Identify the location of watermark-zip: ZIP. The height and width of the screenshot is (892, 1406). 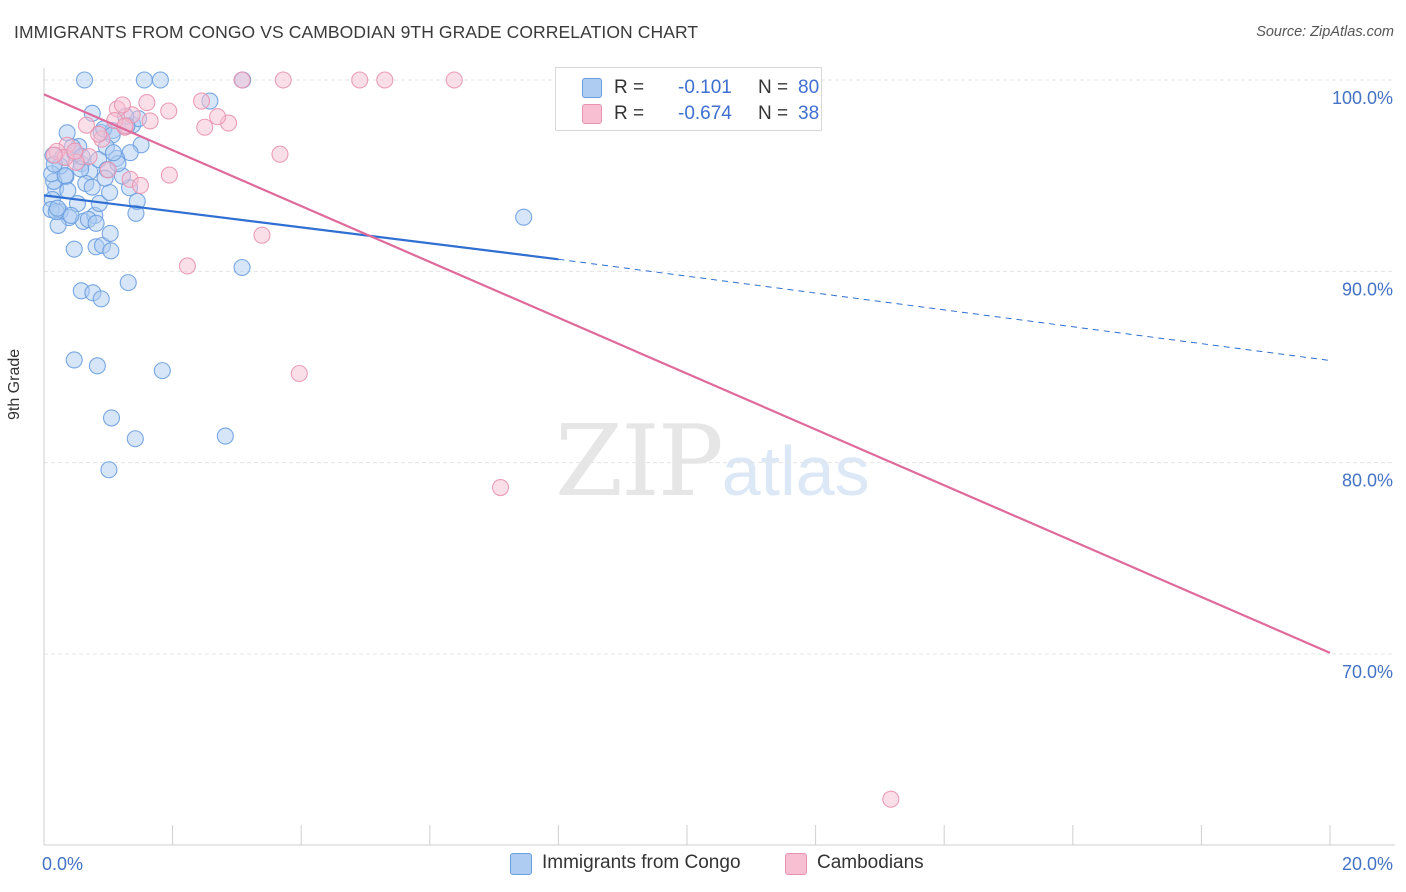
(639, 462).